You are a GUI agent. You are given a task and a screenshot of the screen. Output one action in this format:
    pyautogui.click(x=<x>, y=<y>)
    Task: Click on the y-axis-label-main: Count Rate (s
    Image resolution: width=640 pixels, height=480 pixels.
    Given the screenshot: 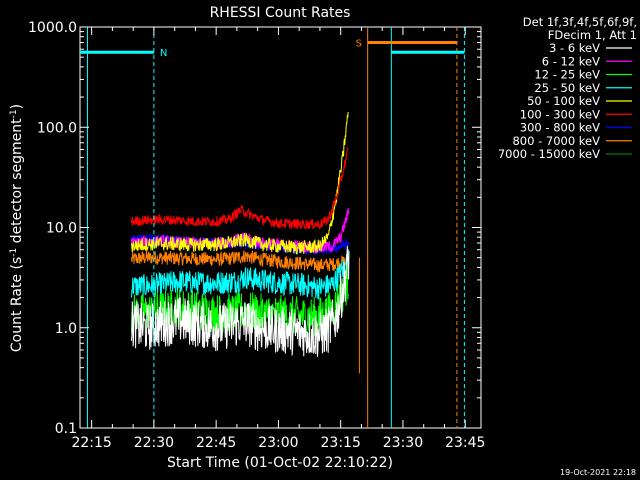 What is the action you would take?
    pyautogui.click(x=17, y=304)
    